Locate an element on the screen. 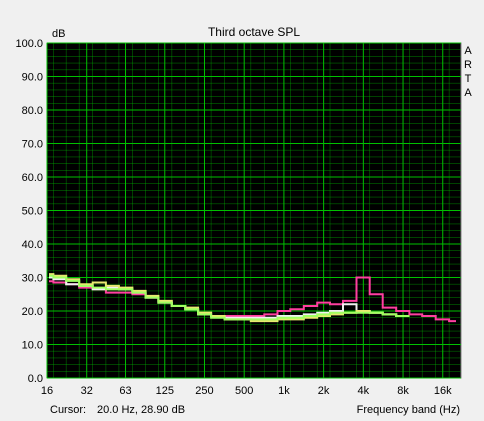  x-tick-label: 2k is located at coordinates (324, 391).